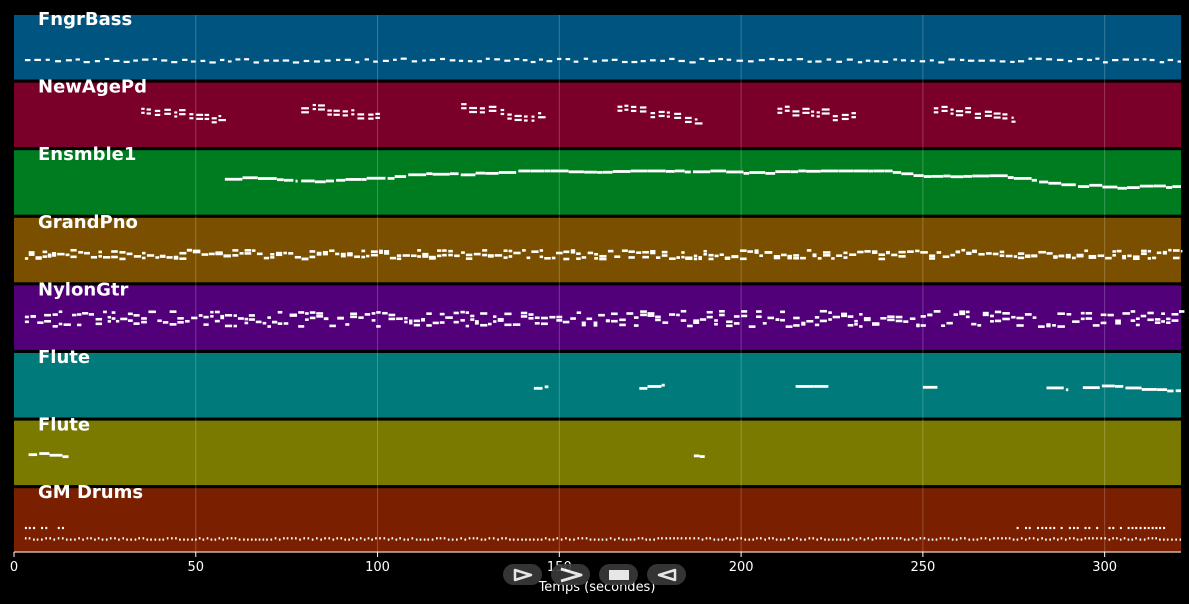 This screenshot has width=1189, height=604. What do you see at coordinates (618, 574) in the screenshot?
I see `stop-button` at bounding box center [618, 574].